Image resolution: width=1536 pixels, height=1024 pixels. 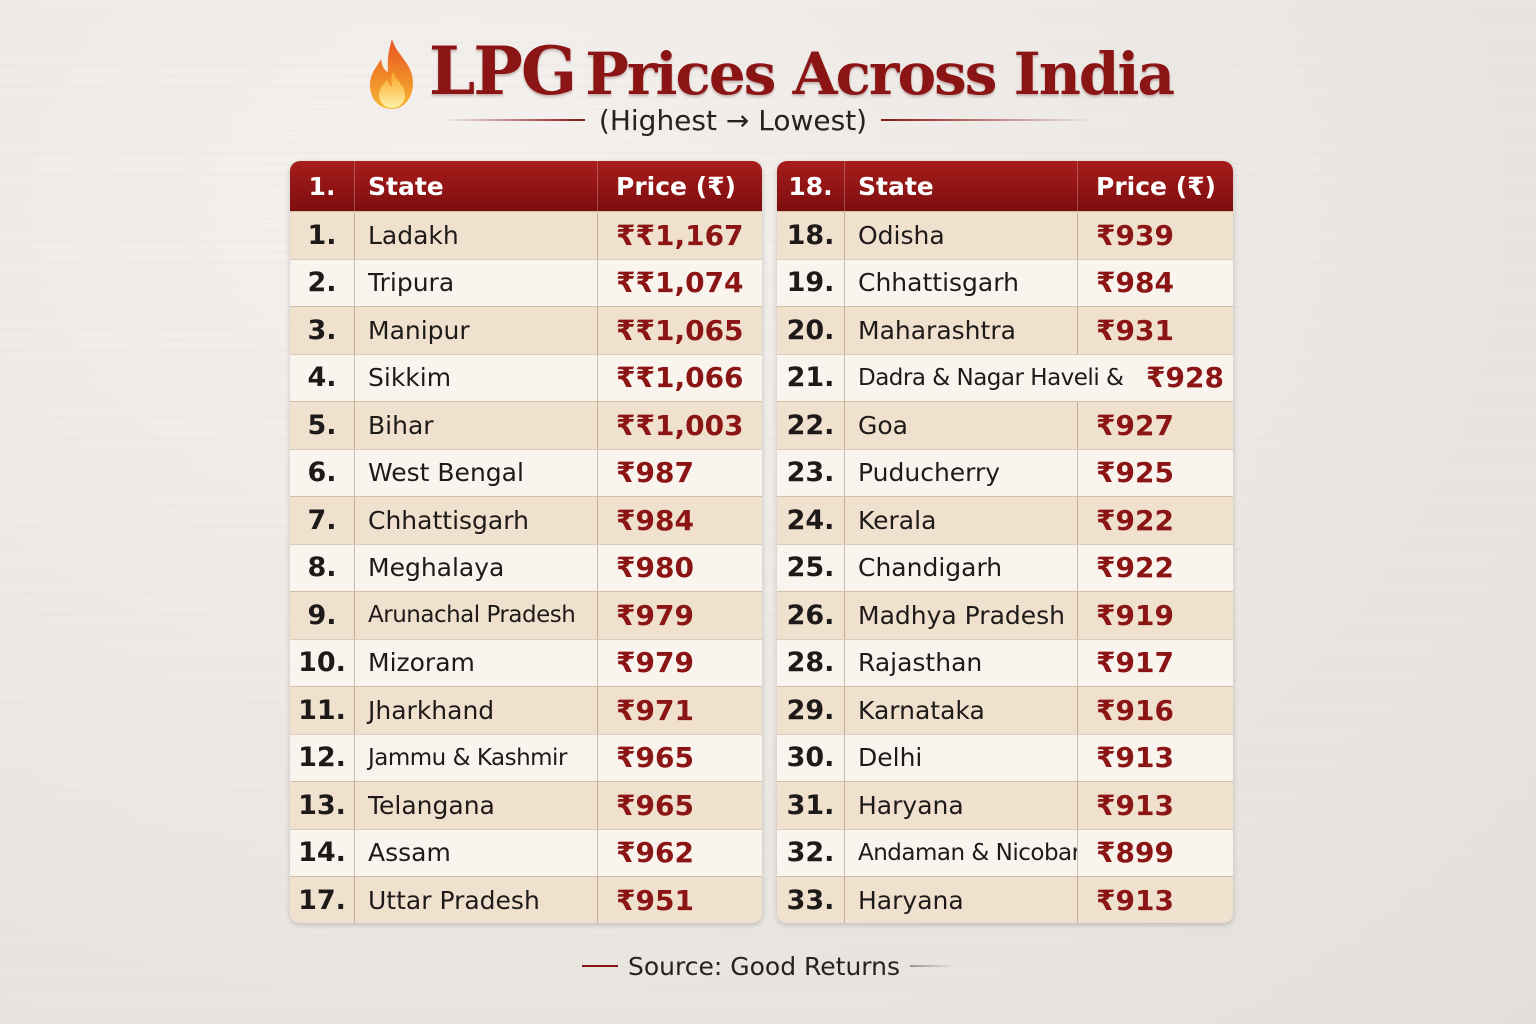 What do you see at coordinates (811, 805) in the screenshot?
I see `rank-cell: 31.` at bounding box center [811, 805].